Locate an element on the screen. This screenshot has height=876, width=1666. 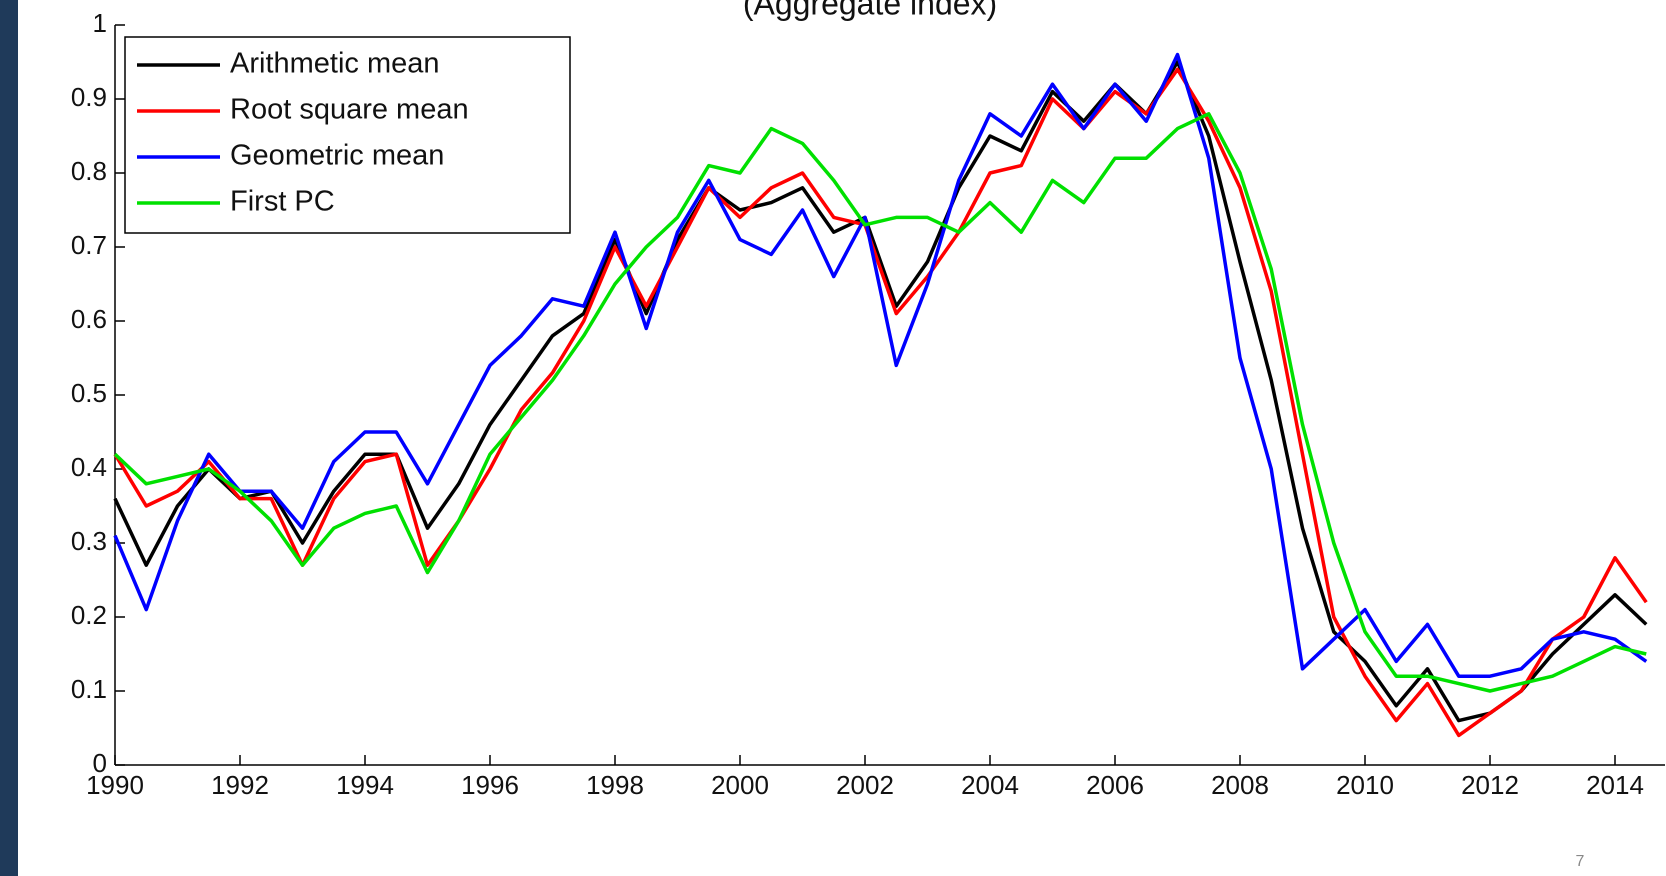
page-number: 7 is located at coordinates (1580, 861).